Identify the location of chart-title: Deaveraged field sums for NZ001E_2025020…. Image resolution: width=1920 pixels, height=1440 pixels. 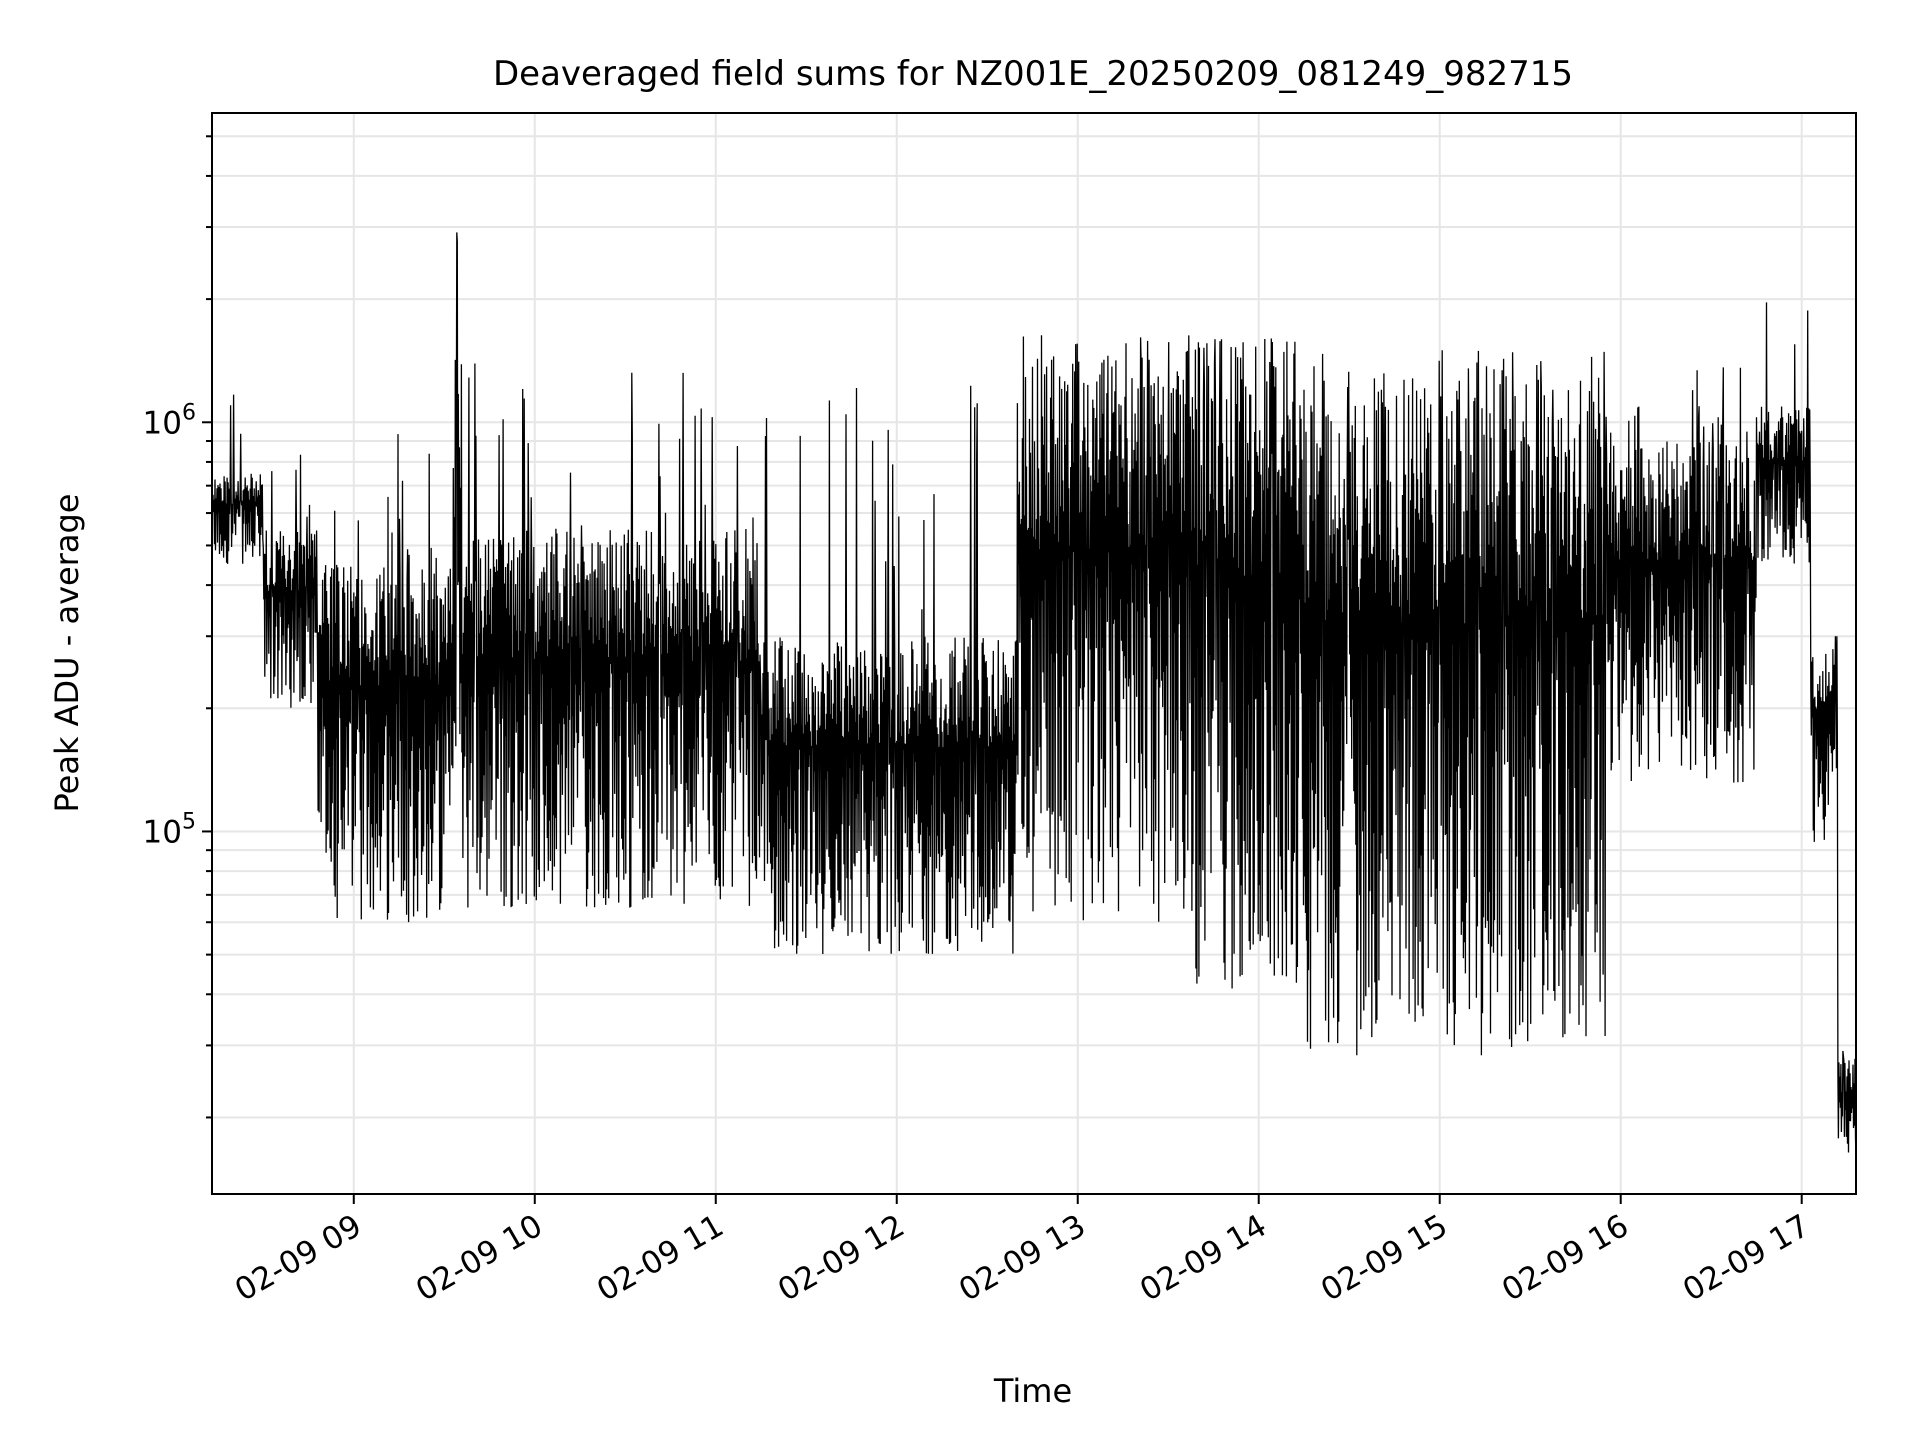
(1033, 74).